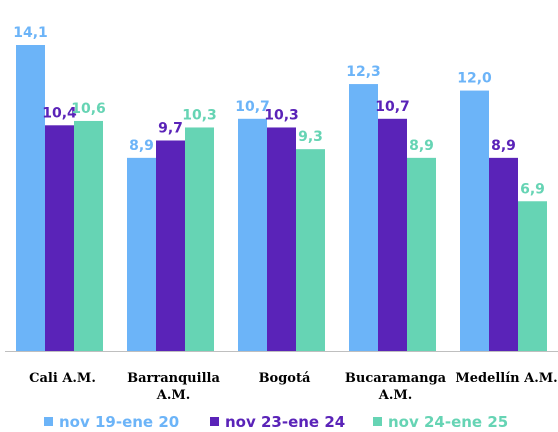 Image resolution: width=558 pixels, height=432 pixels. Describe the element at coordinates (310, 137) in the screenshot. I see `data-label-3-3: 9,3` at that location.